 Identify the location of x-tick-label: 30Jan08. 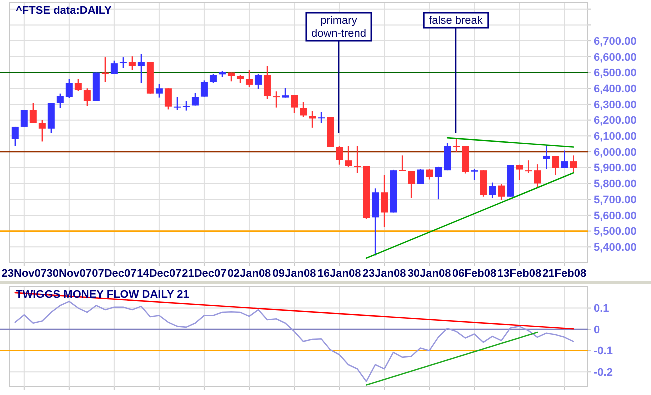
(430, 274).